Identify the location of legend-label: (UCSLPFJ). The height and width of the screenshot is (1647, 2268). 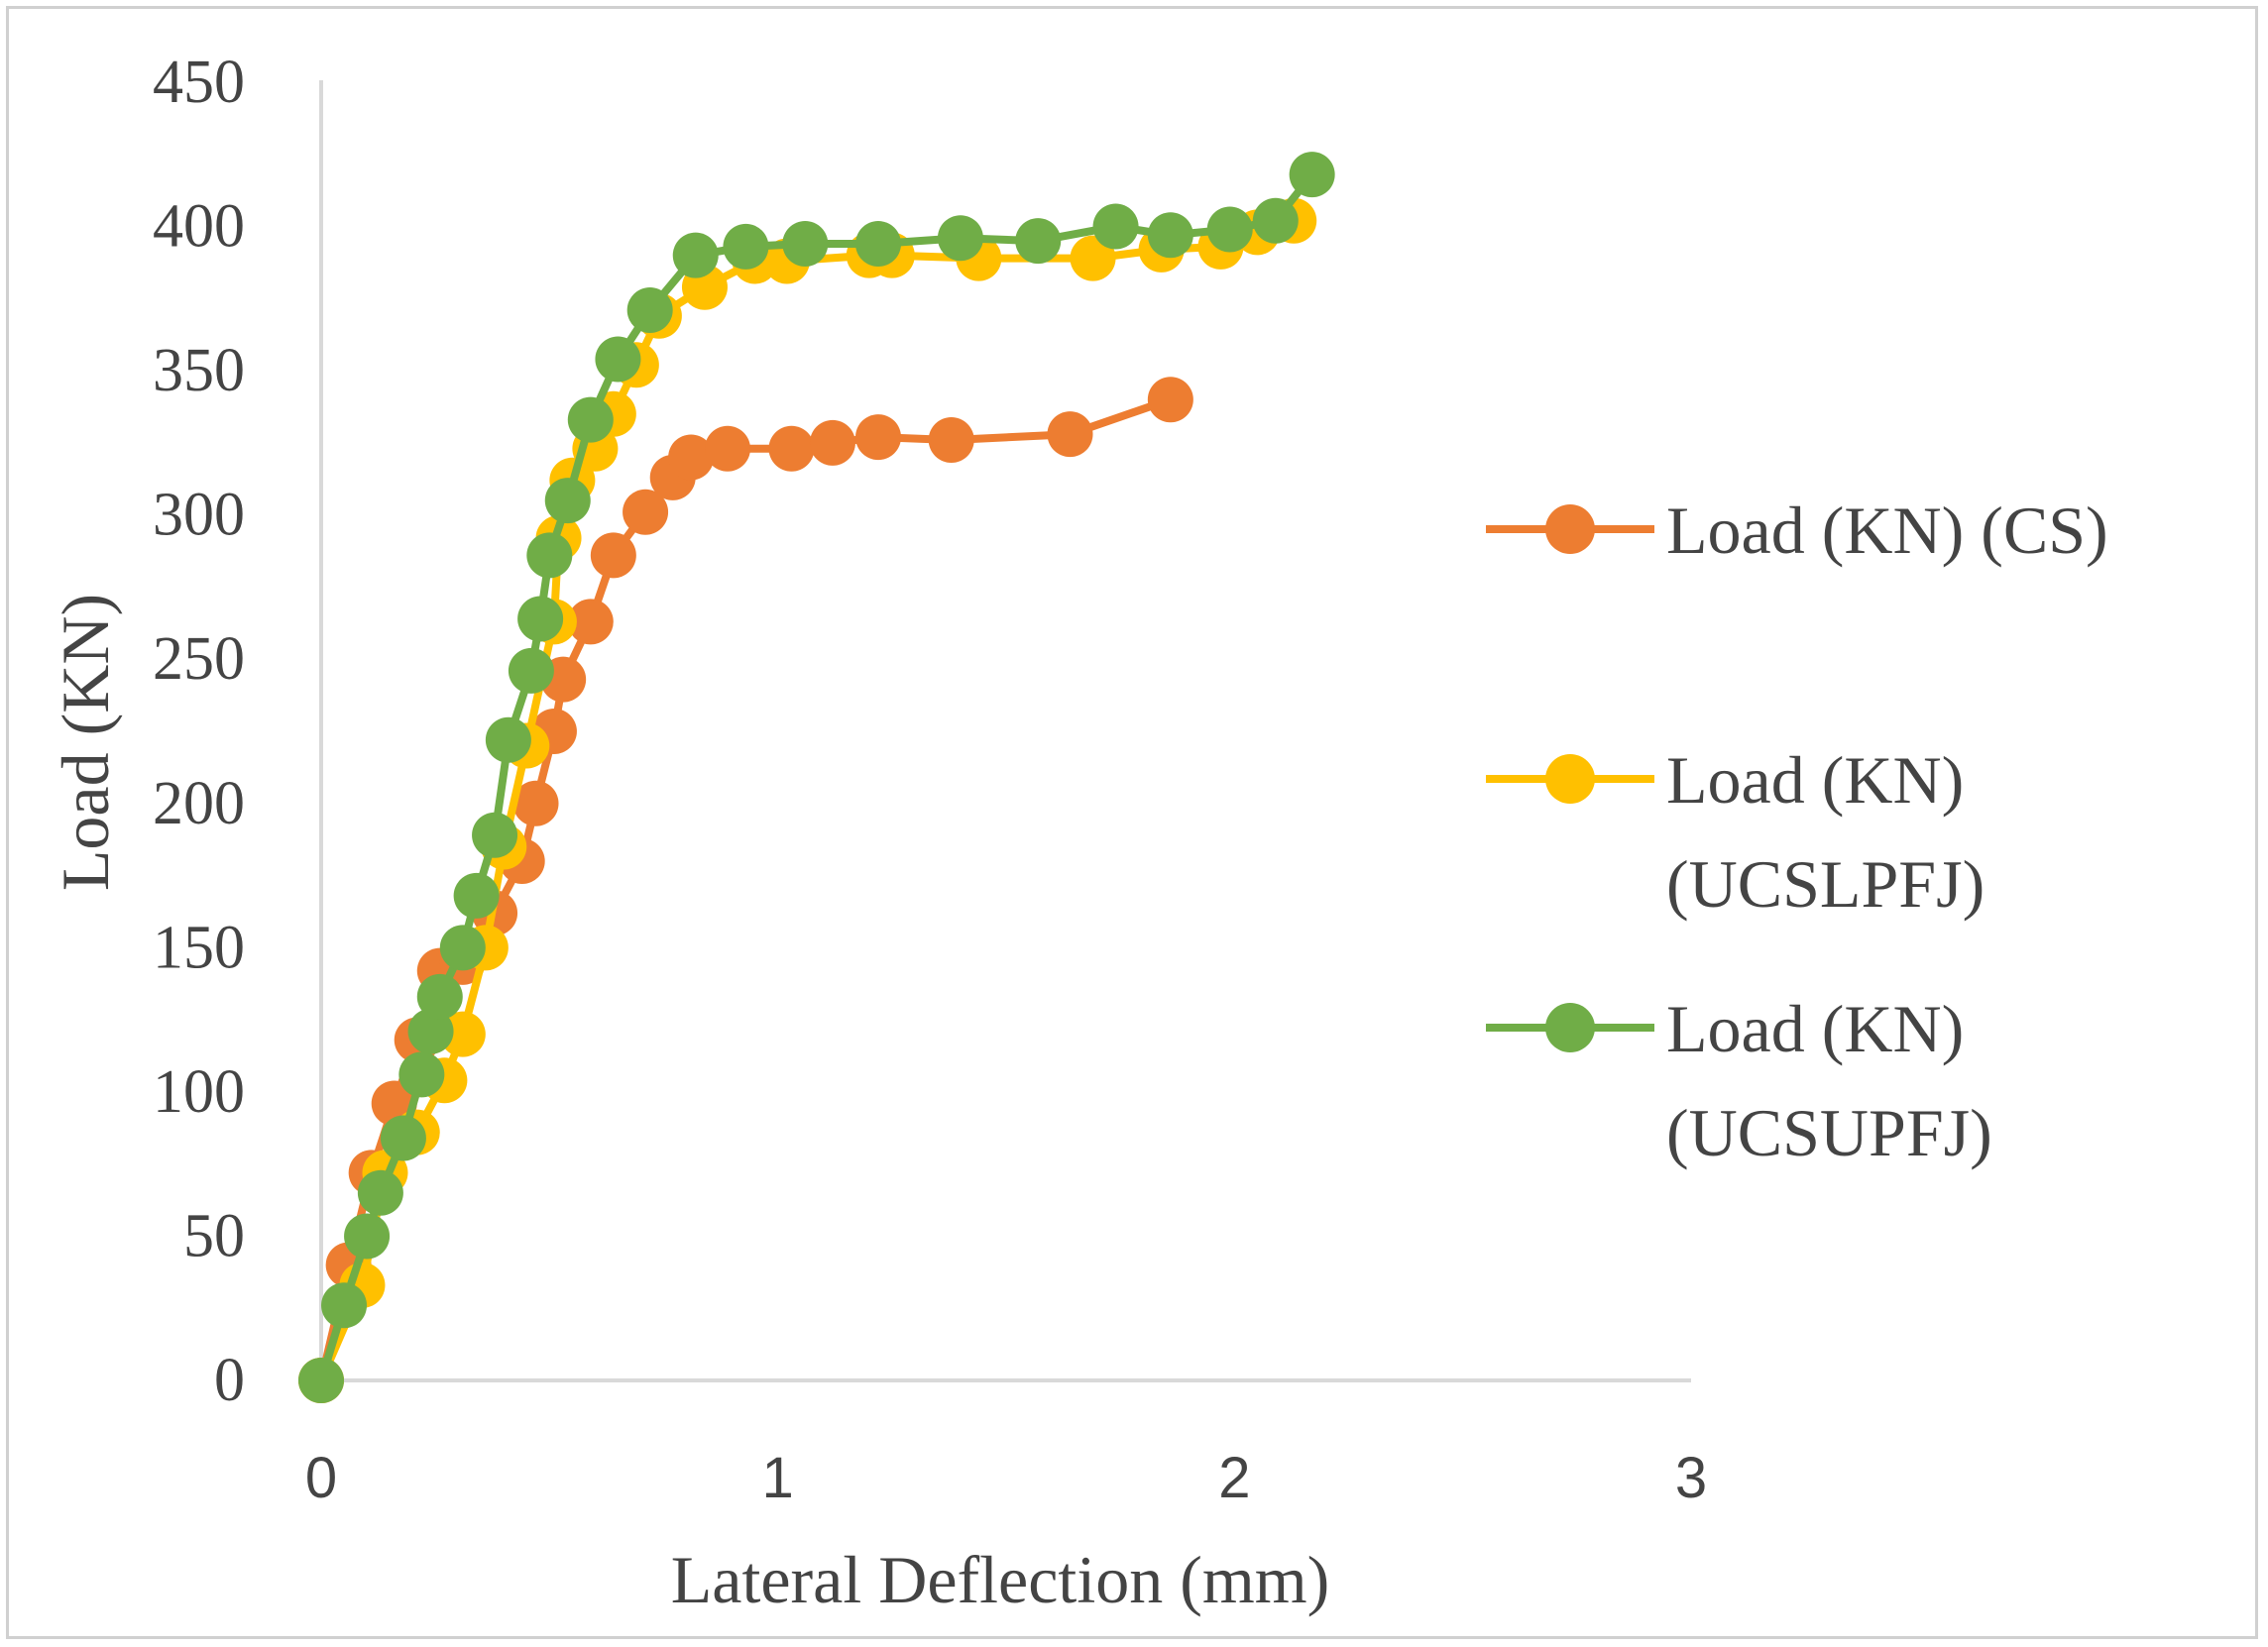
(1825, 884).